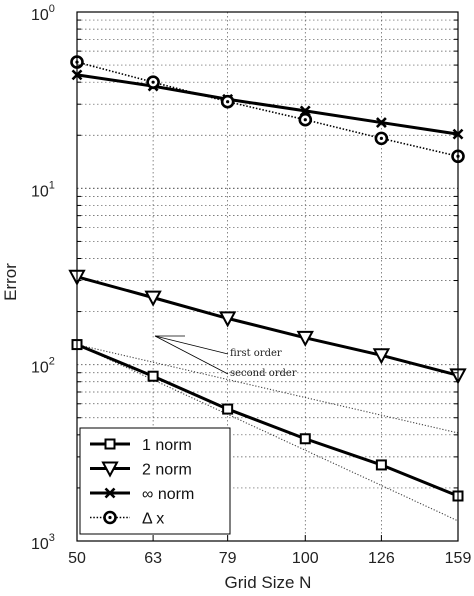 The image size is (474, 596). Describe the element at coordinates (52, 9) in the screenshot. I see `y-tick-exponent: 0` at that location.